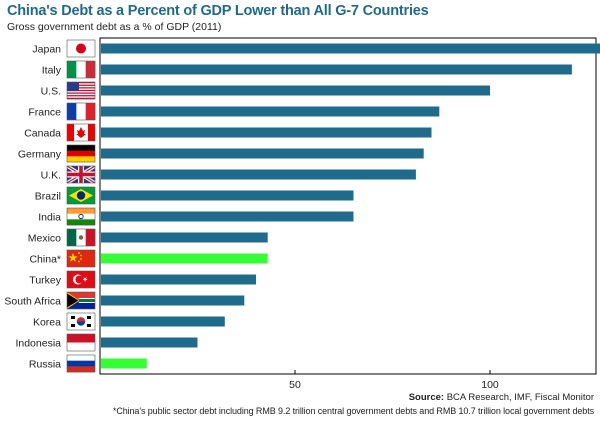 This screenshot has width=600, height=421. Describe the element at coordinates (350, 48) in the screenshot. I see `bar-japan` at that location.